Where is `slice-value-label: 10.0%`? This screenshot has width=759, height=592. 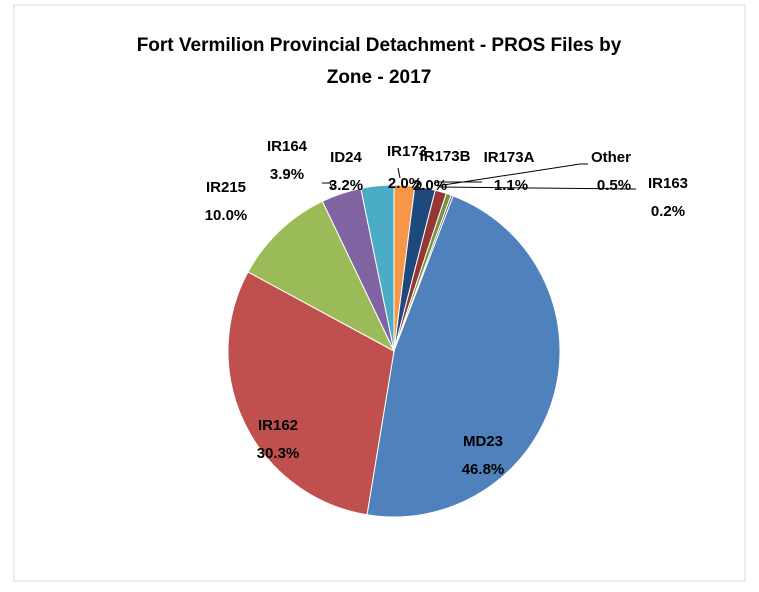
slice-value-label: 10.0% is located at coordinates (226, 215).